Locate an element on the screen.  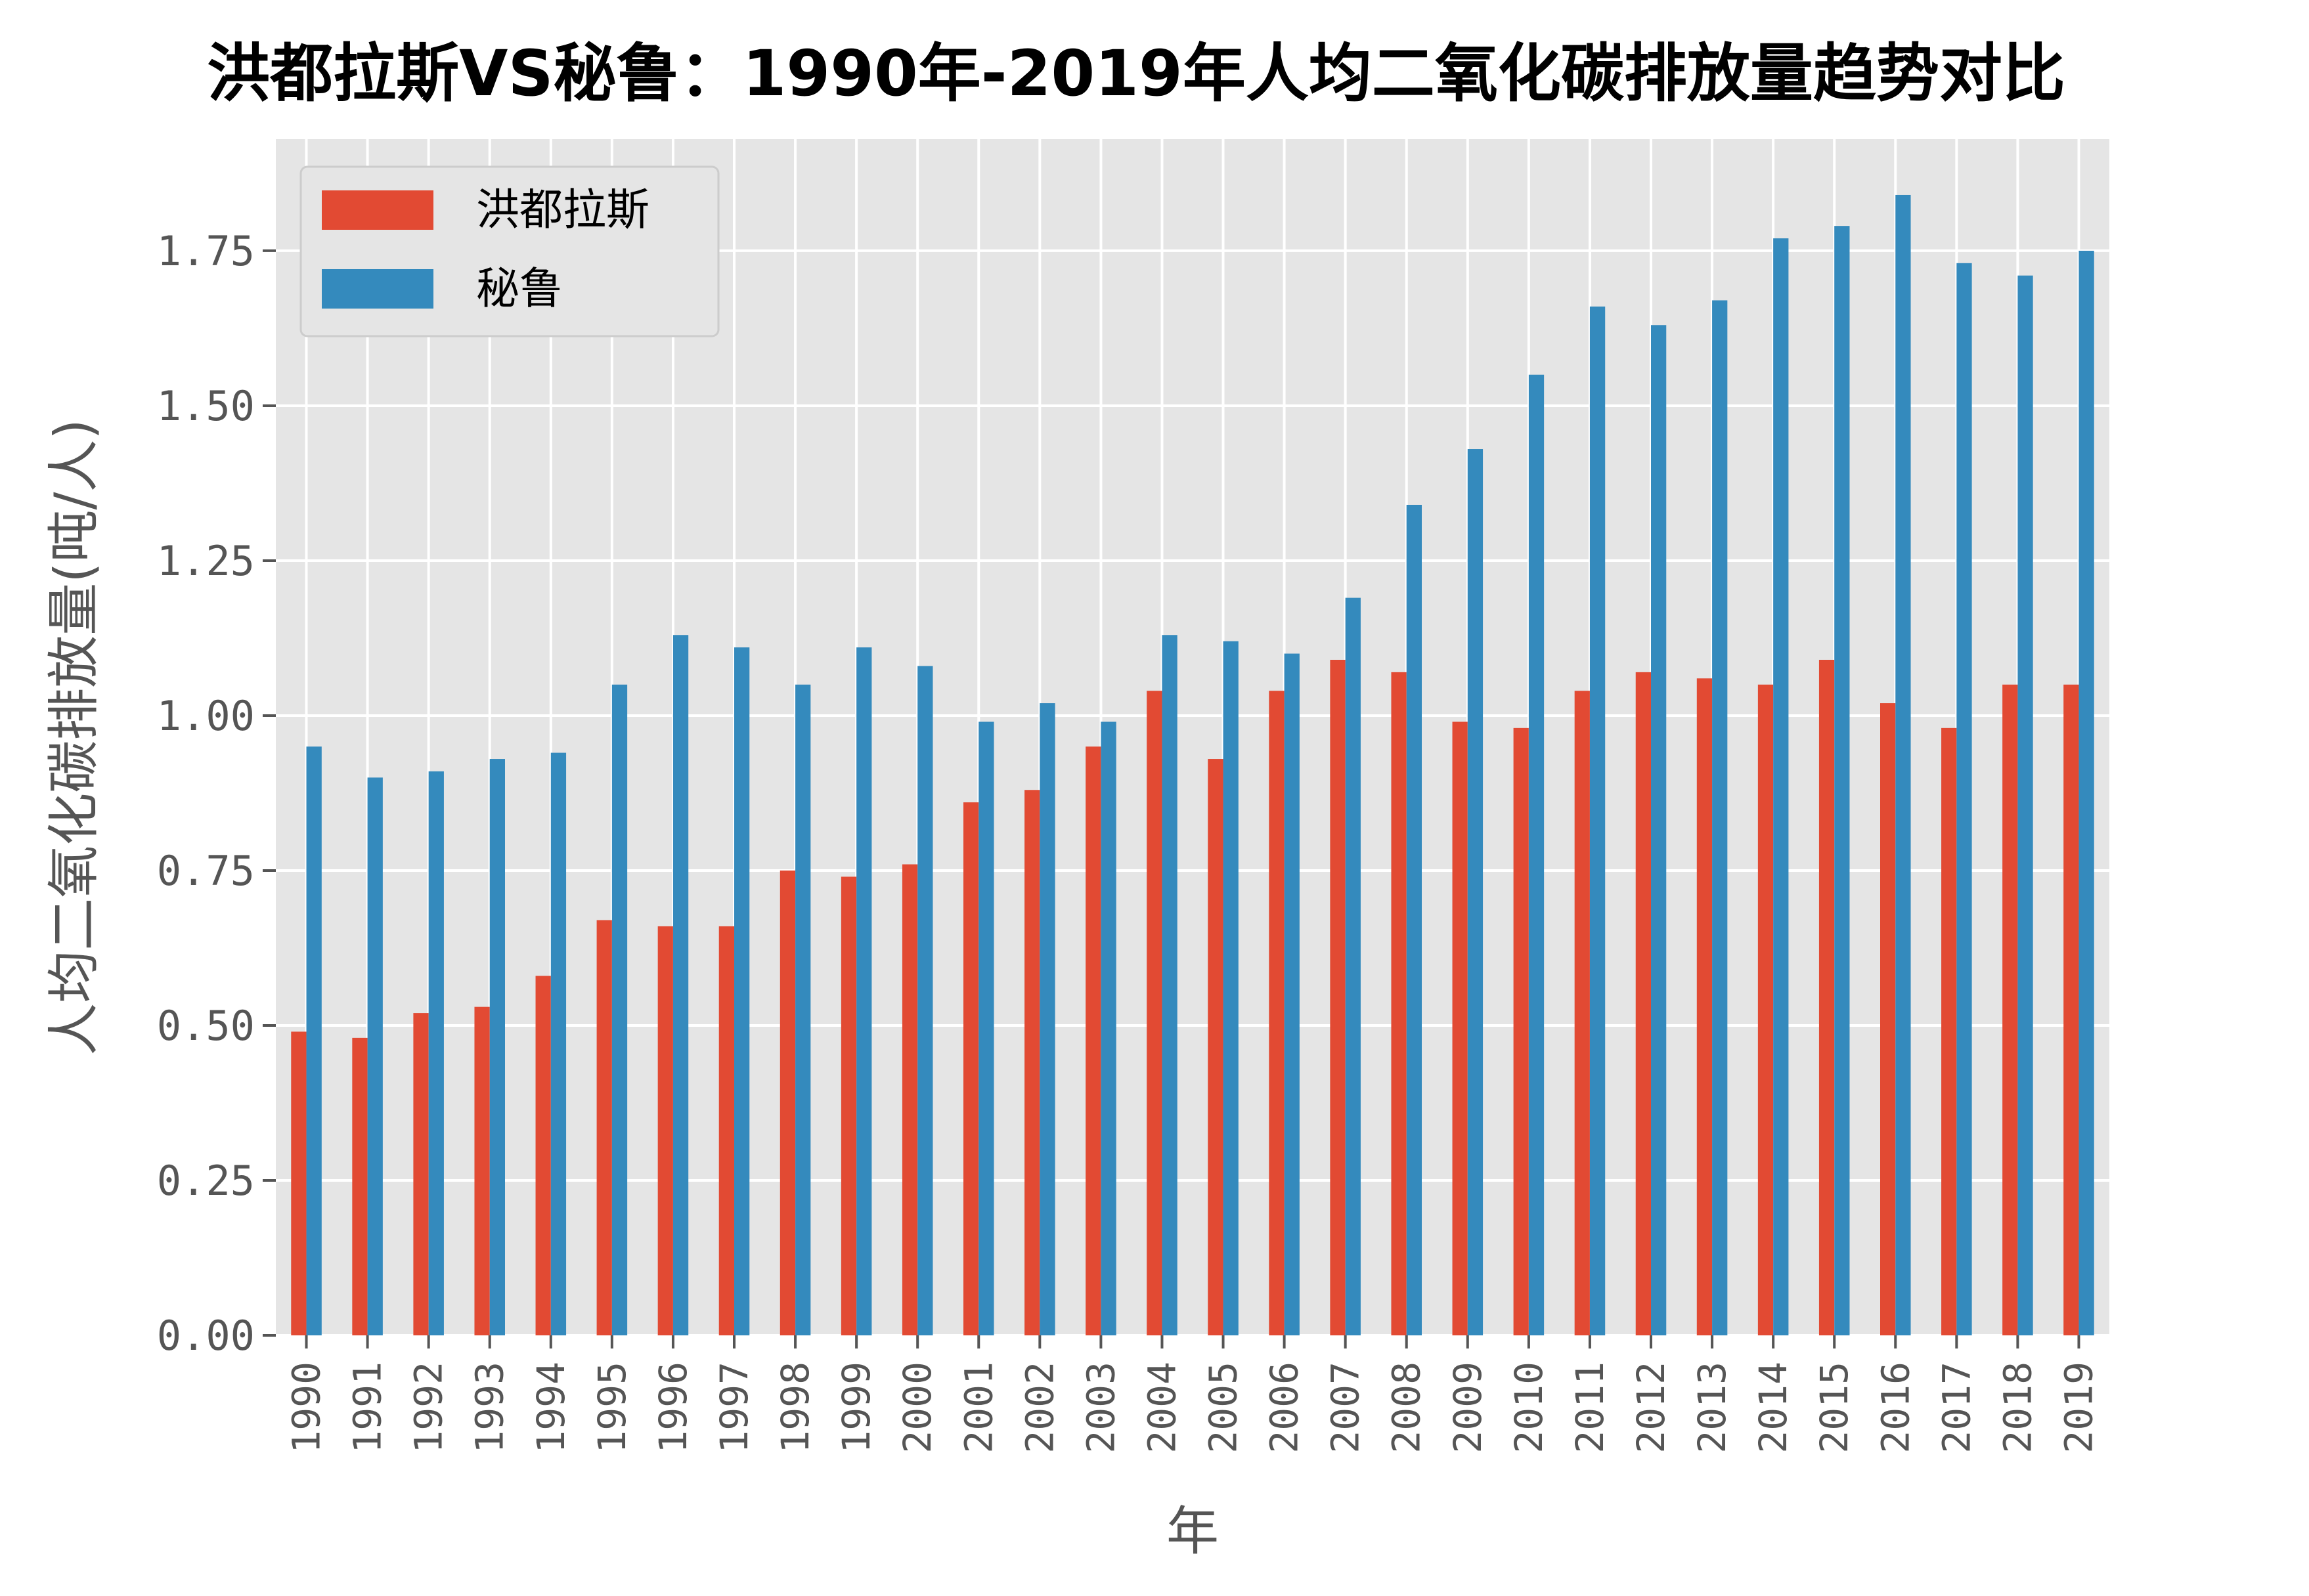
bar-peru-2010 is located at coordinates (1536, 854).